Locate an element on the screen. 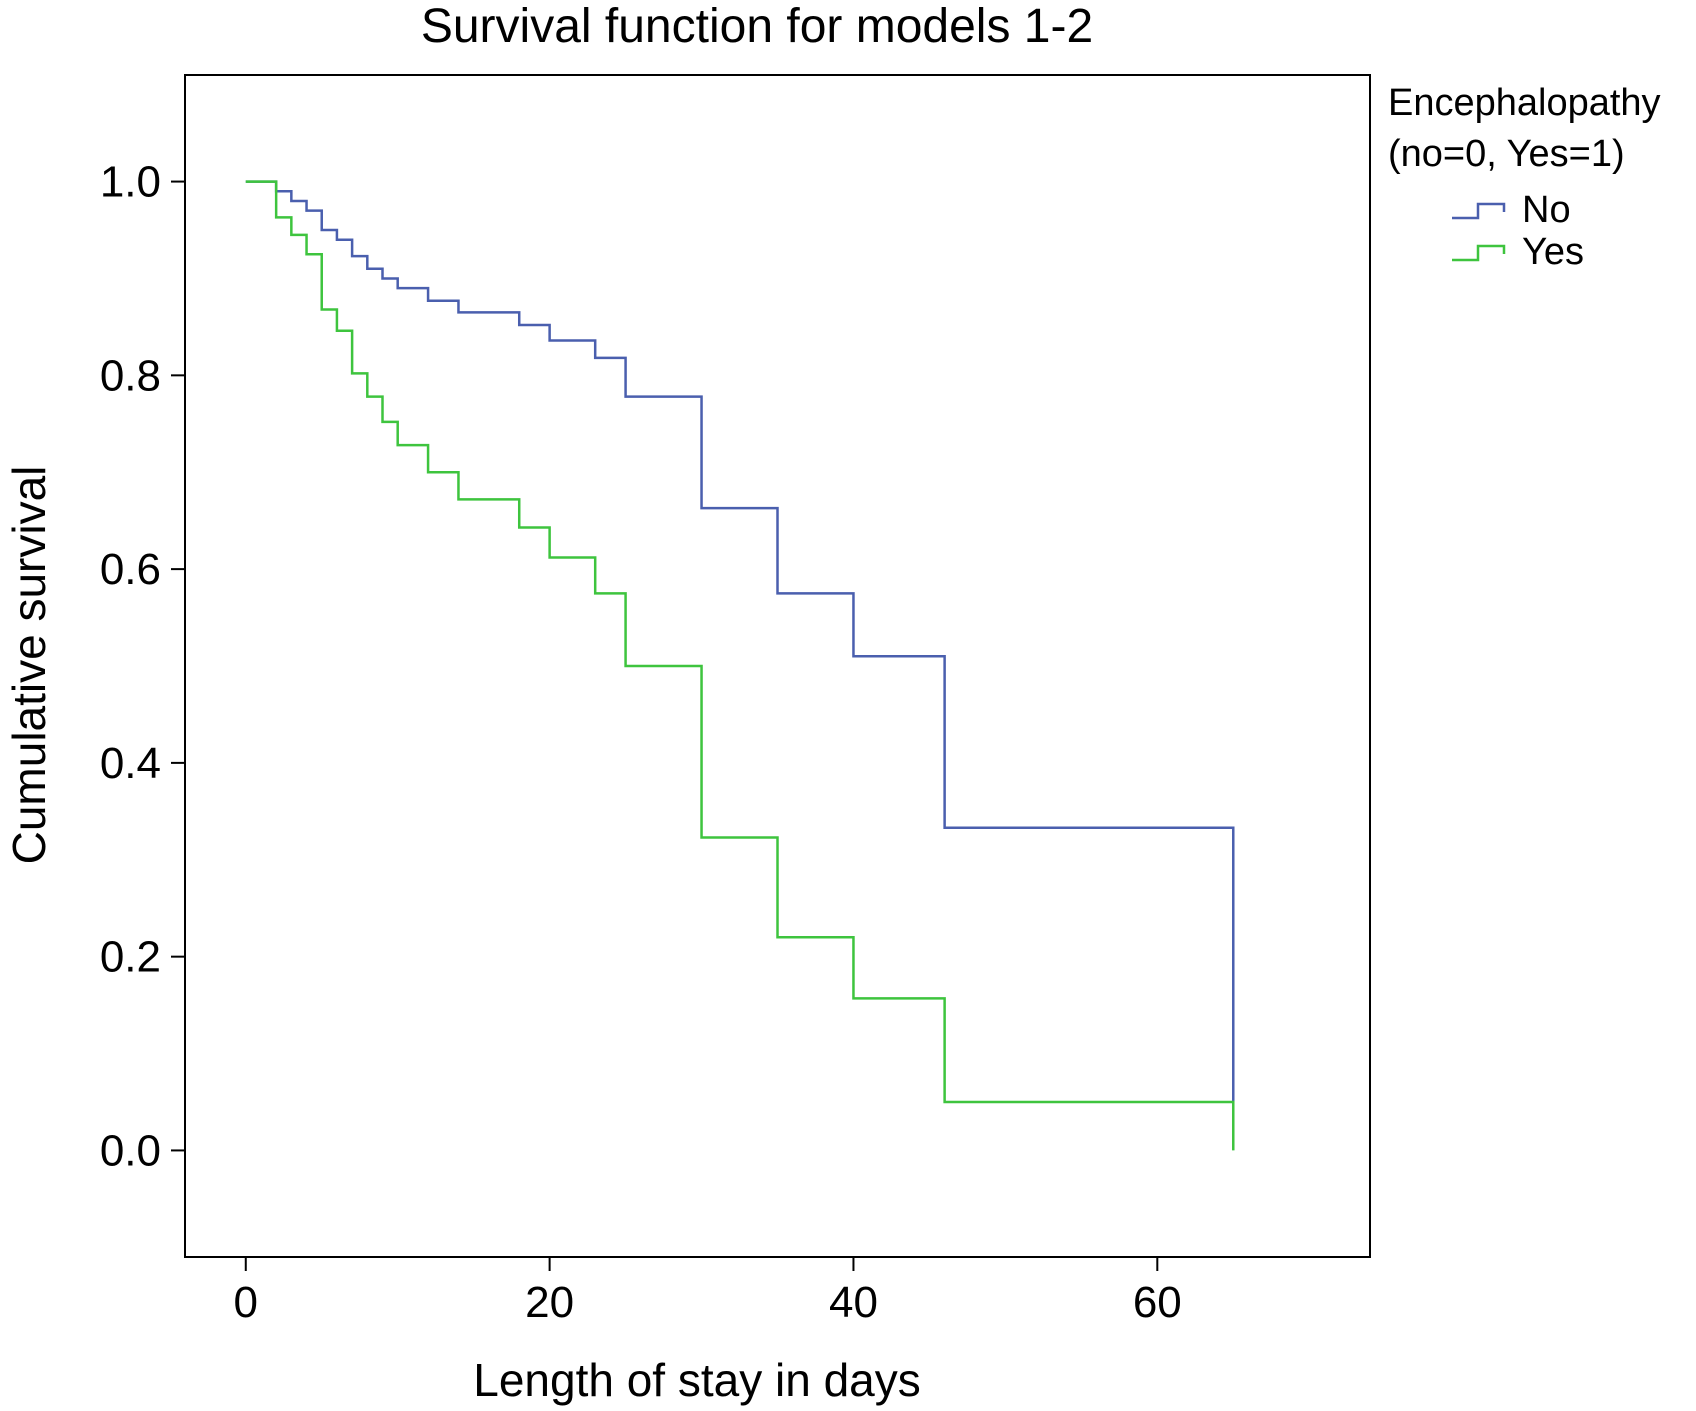 The image size is (1696, 1411). y-axis-label: Cumulative survival is located at coordinates (29, 665).